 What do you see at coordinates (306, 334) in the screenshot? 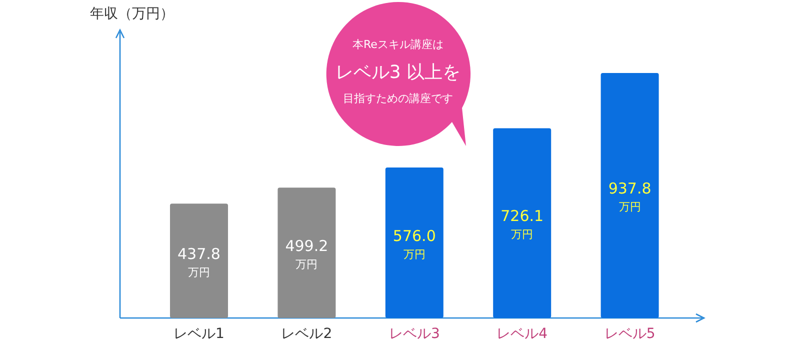
I see `x-tick-label: レベル2` at bounding box center [306, 334].